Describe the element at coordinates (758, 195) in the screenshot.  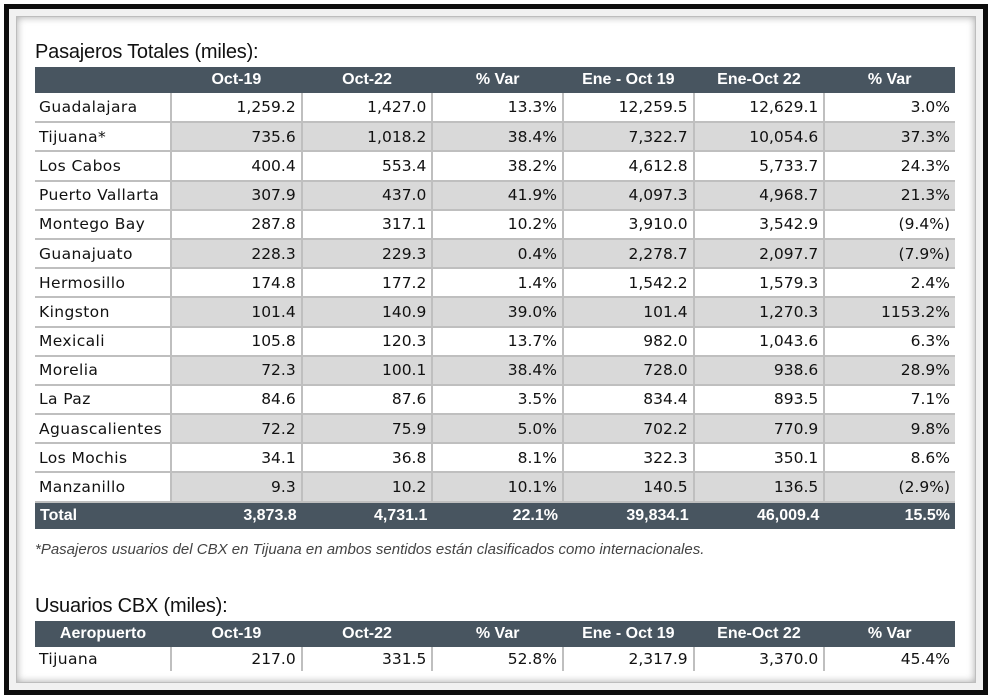
I see `value-cell: 4,968.7` at that location.